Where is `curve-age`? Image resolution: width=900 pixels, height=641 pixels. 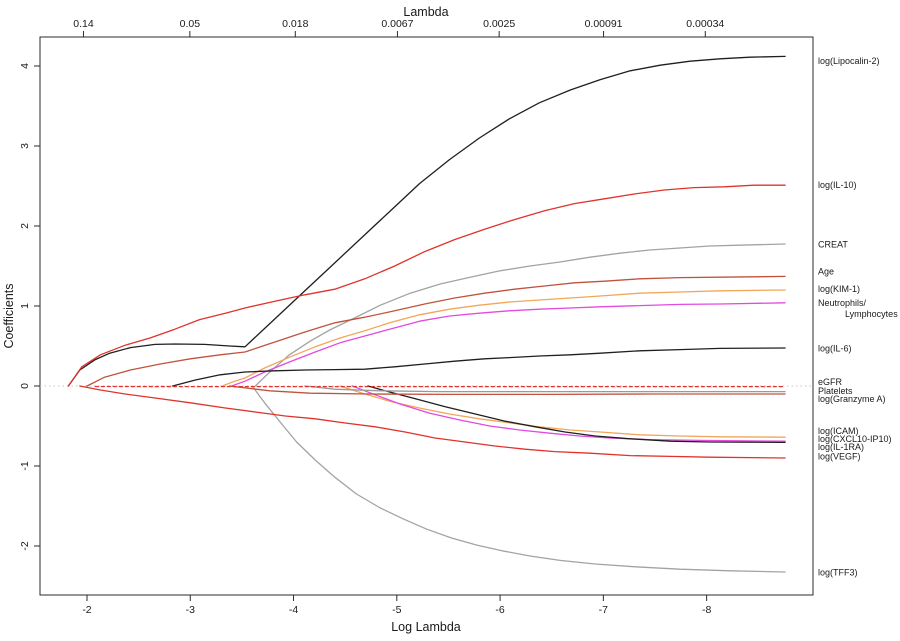 curve-age is located at coordinates (436, 331).